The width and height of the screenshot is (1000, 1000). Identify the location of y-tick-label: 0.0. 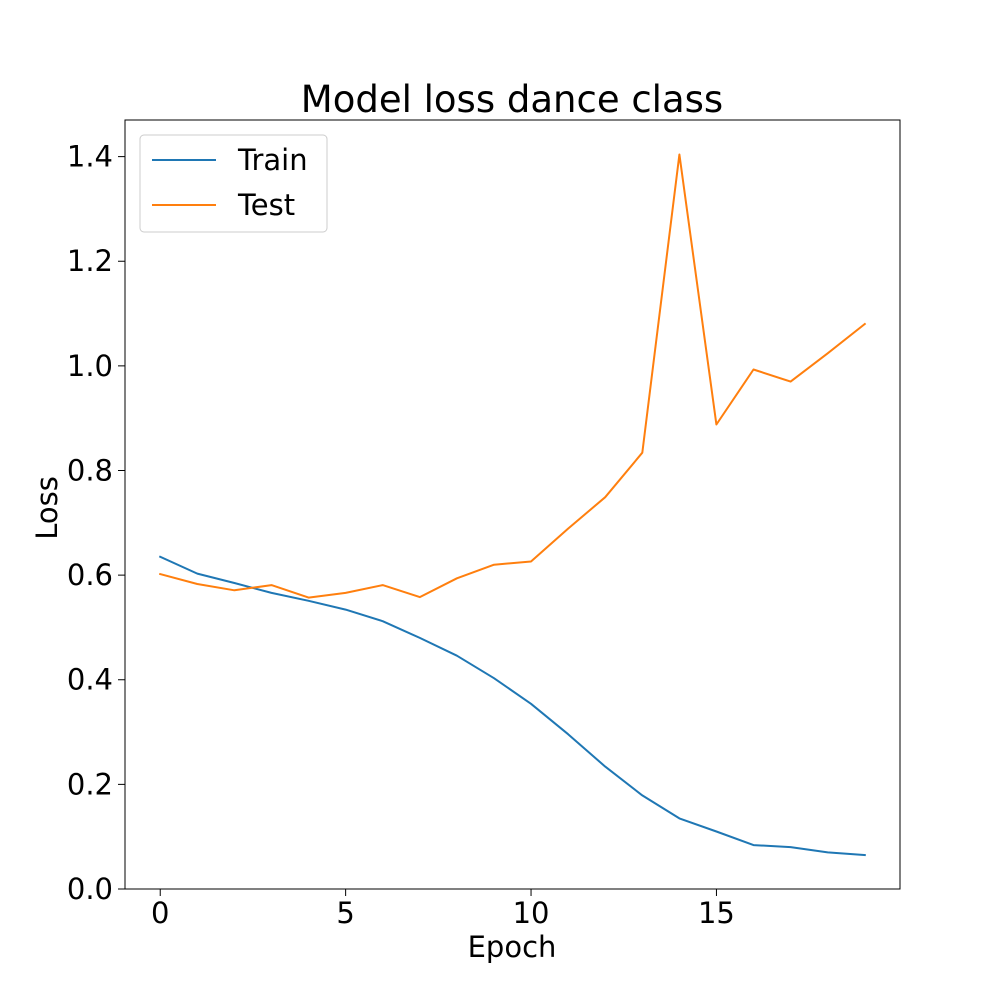
(90, 889).